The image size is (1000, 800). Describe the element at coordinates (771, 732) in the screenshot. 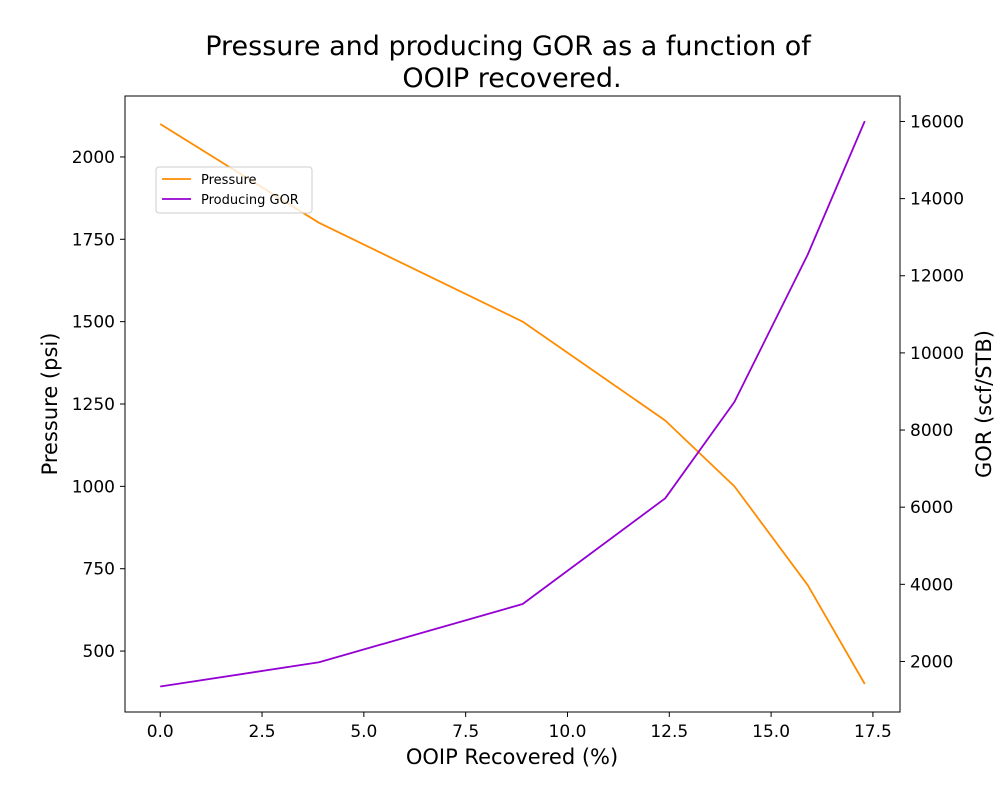

I see `x-tick-label: 15.0` at that location.